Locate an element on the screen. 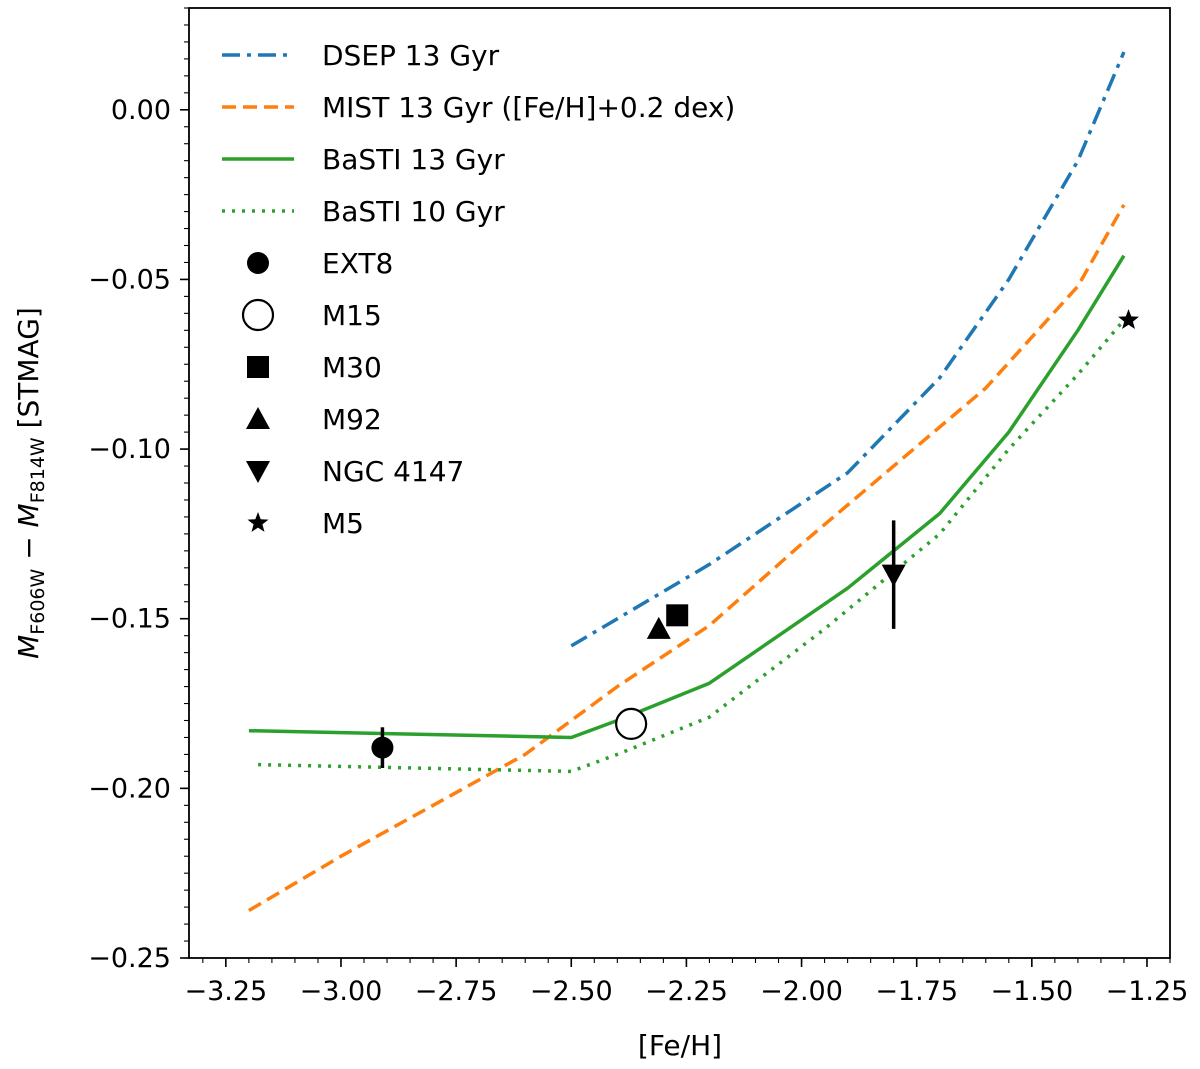  y-tick-label: 0.00 is located at coordinates (141, 110).